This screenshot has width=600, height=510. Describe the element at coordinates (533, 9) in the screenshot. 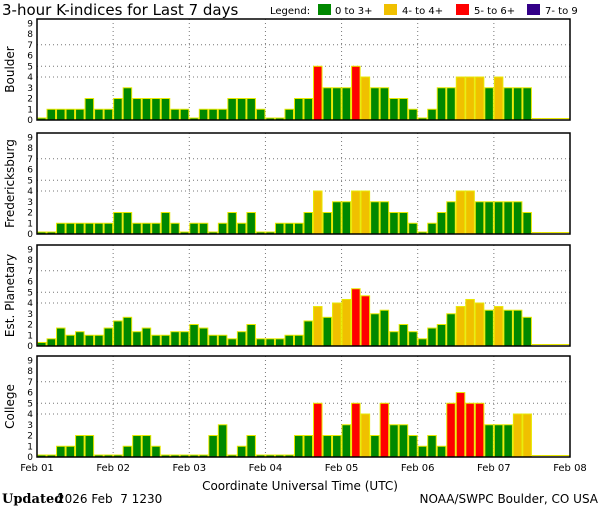

I see `legend-swatch-purple` at that location.